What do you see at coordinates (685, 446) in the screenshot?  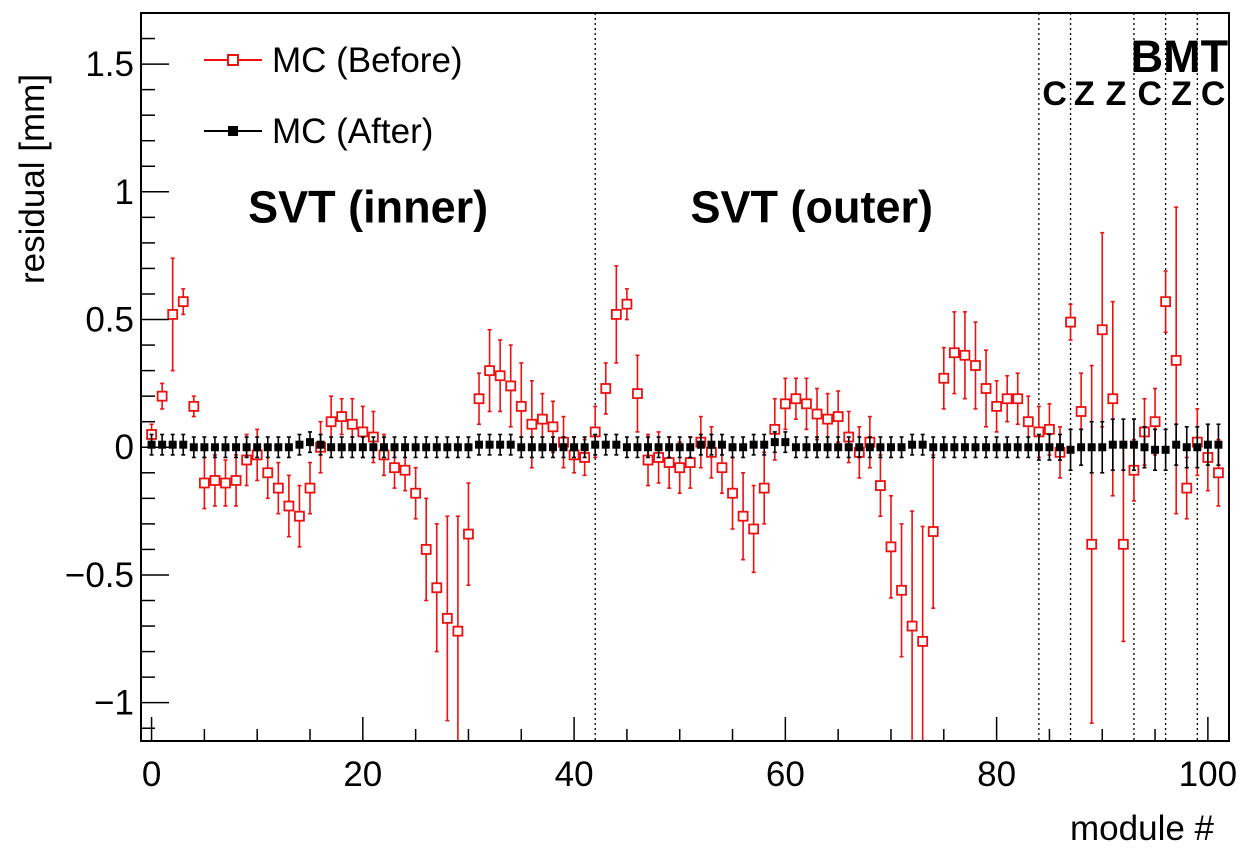 I see `series-after` at bounding box center [685, 446].